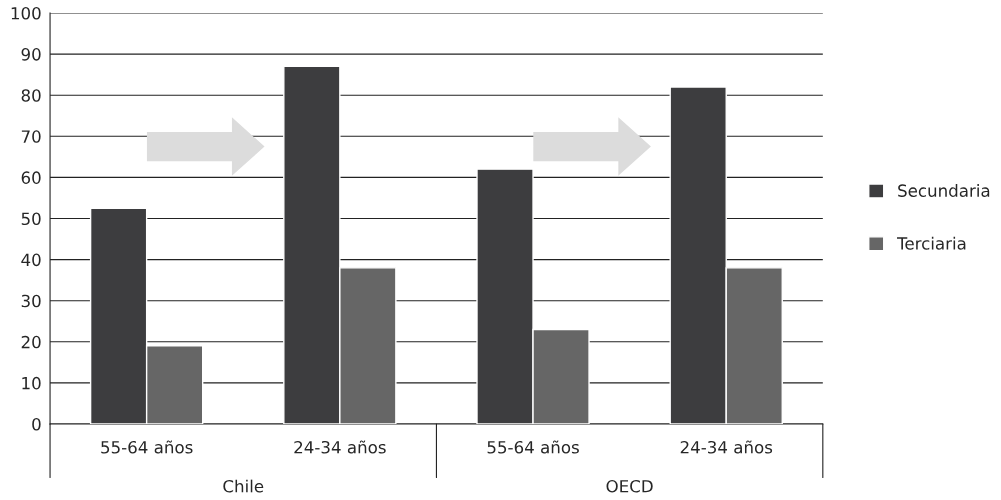 The width and height of the screenshot is (1001, 500). What do you see at coordinates (31, 342) in the screenshot?
I see `y-tick-label: 20` at bounding box center [31, 342].